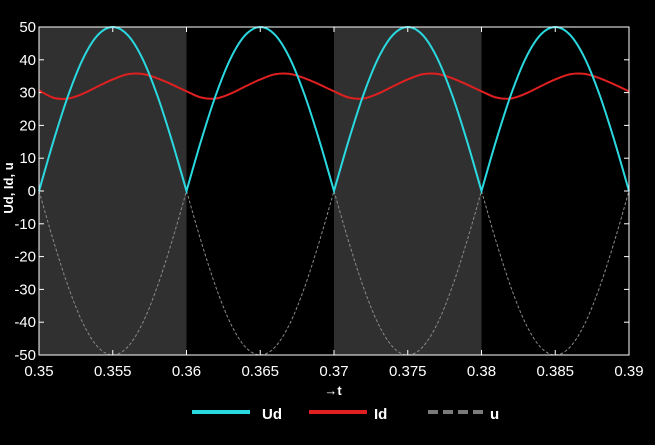 This screenshot has height=445, width=655. Describe the element at coordinates (260, 371) in the screenshot. I see `x-tick-label: 0.365` at that location.